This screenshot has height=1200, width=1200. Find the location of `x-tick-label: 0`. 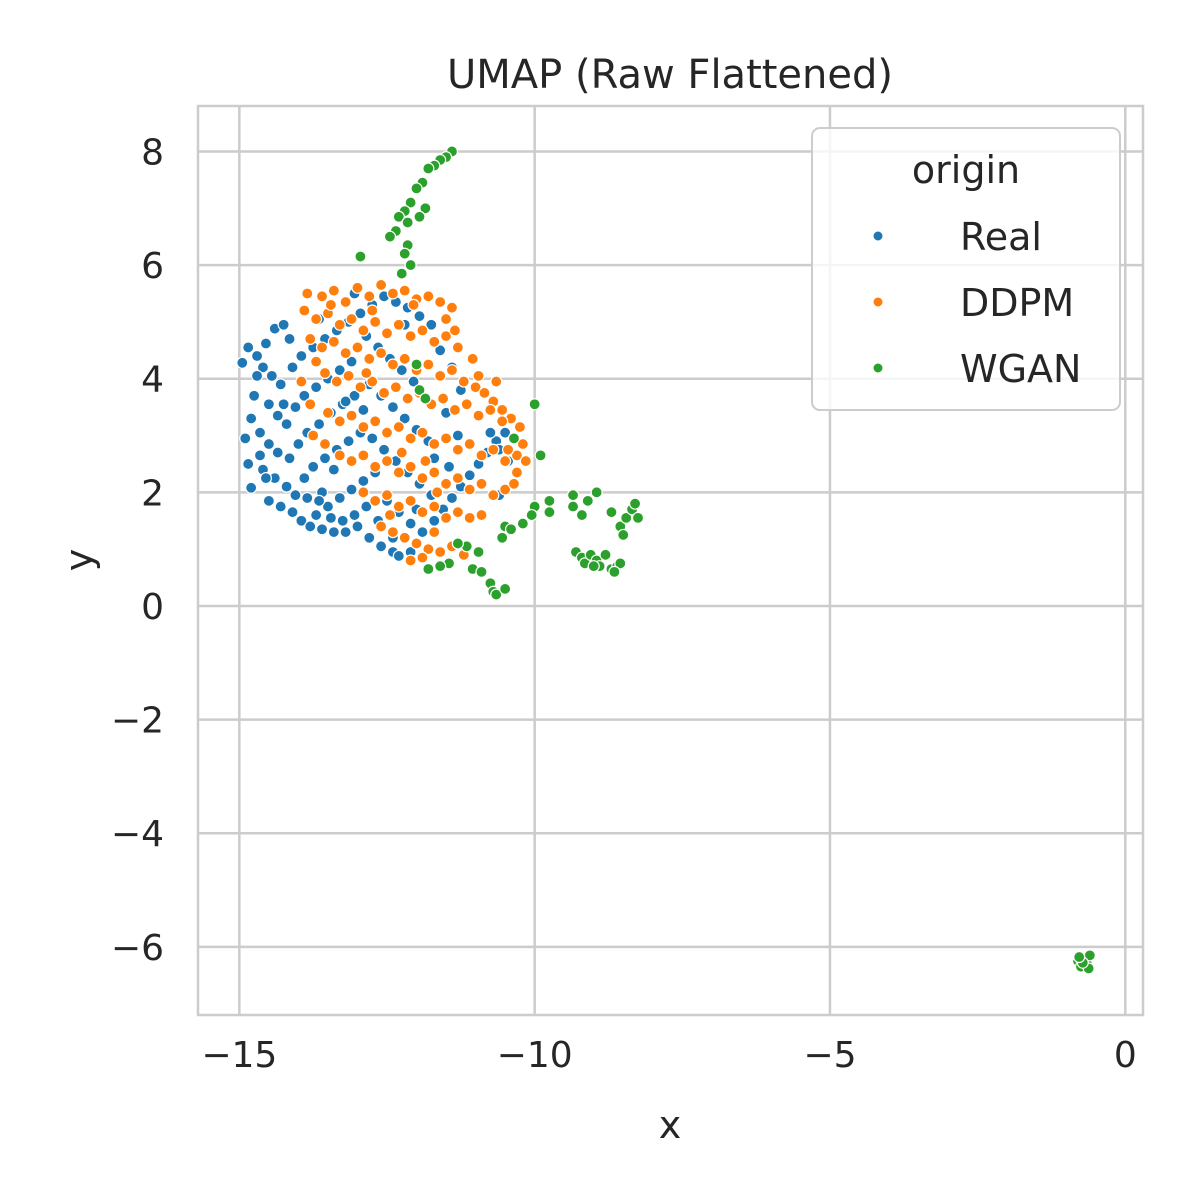

x-tick-label: 0 is located at coordinates (1125, 1055).